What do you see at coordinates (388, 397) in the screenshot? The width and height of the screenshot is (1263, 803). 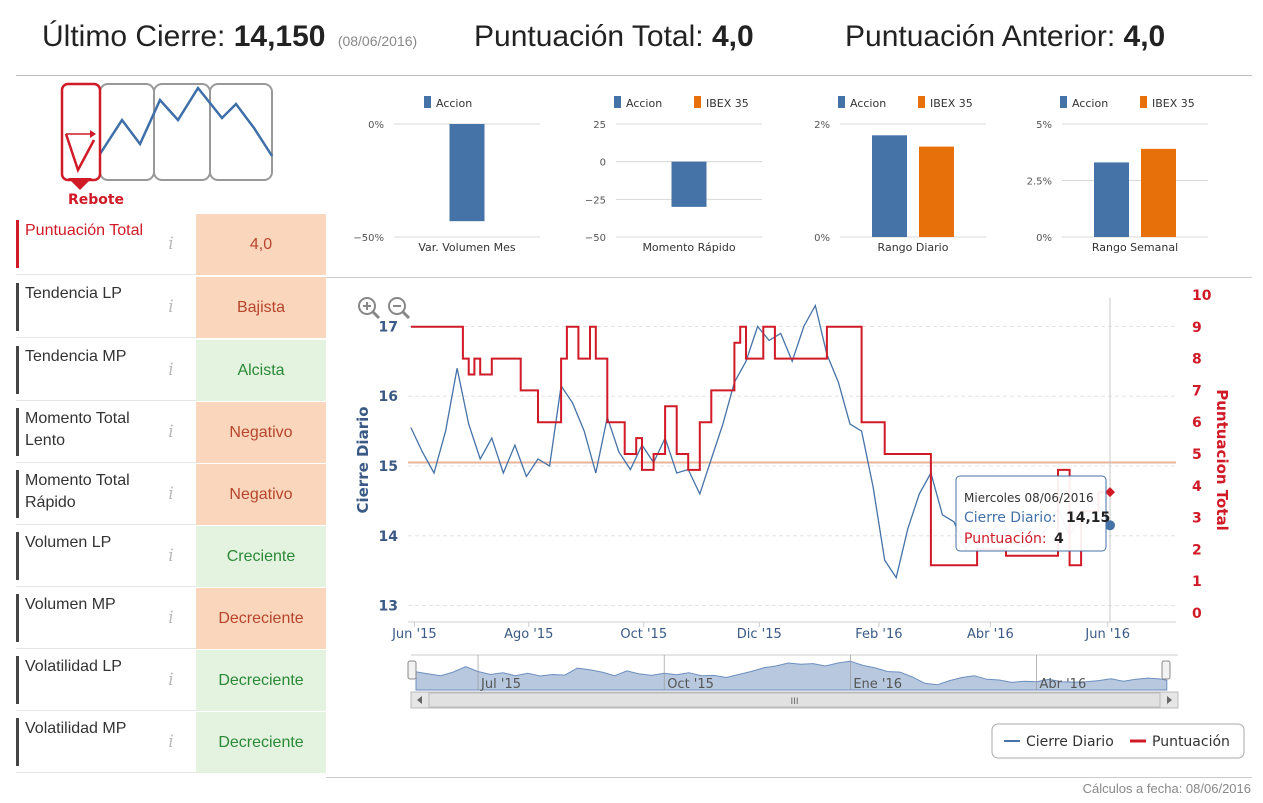 I see `y-tick-label: 16` at bounding box center [388, 397].